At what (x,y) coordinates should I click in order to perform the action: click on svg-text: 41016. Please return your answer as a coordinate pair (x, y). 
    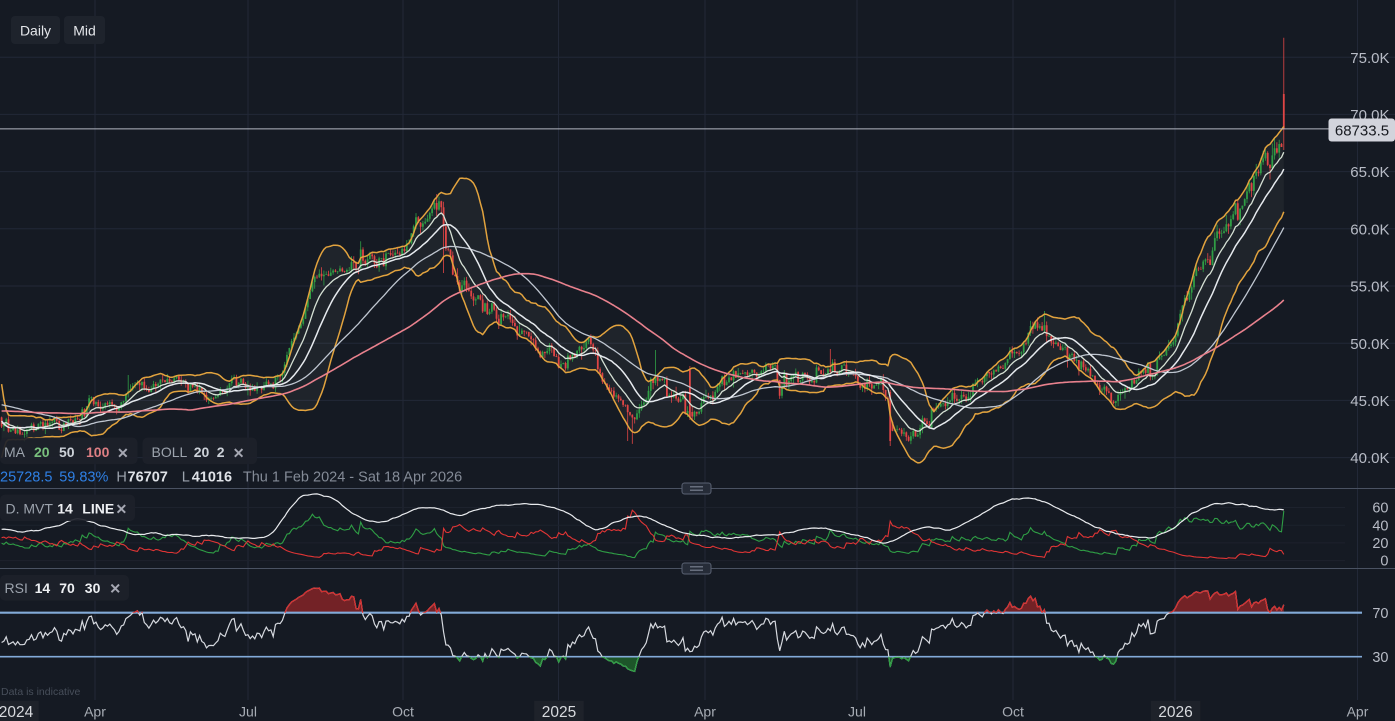
    Looking at the image, I should click on (212, 477).